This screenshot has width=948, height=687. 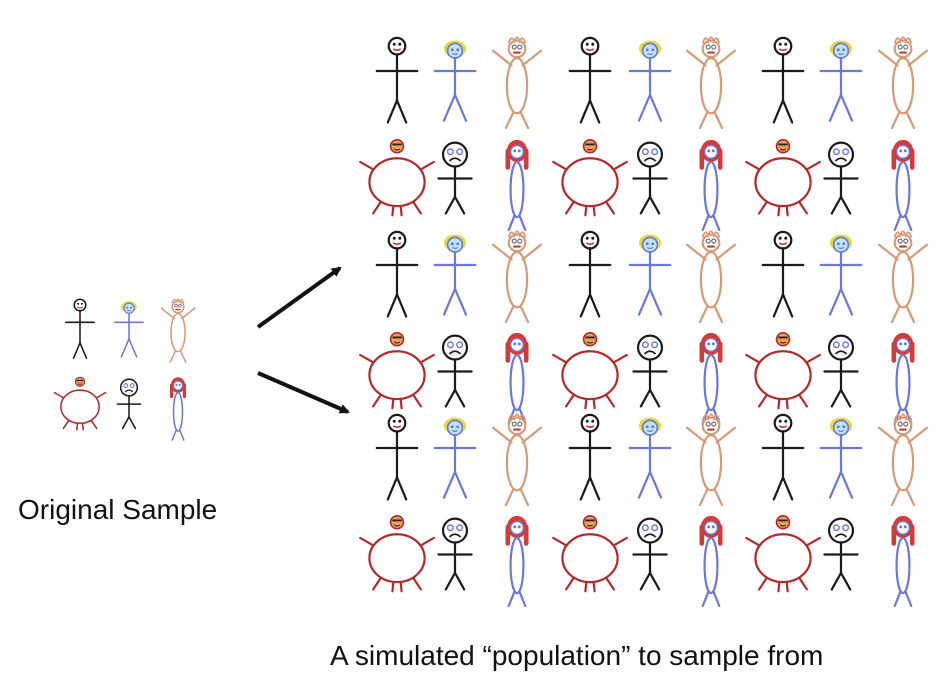 What do you see at coordinates (303, 392) in the screenshot?
I see `arrow-down` at bounding box center [303, 392].